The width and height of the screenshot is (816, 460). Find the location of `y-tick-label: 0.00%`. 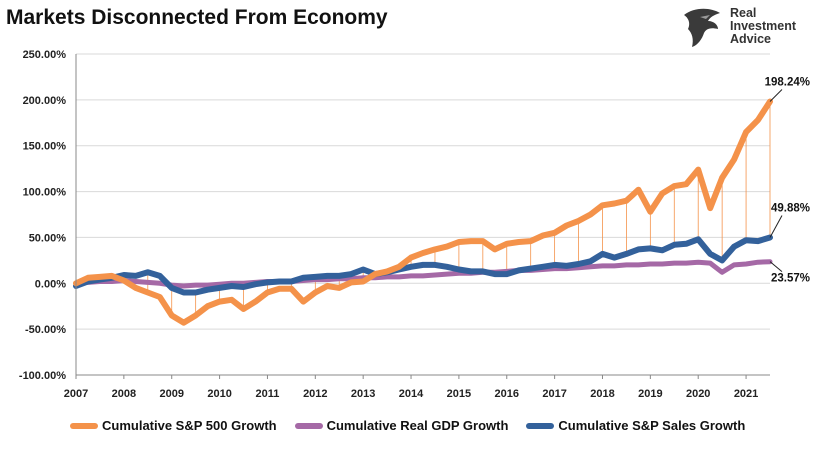

y-tick-label: 0.00% is located at coordinates (50, 284).